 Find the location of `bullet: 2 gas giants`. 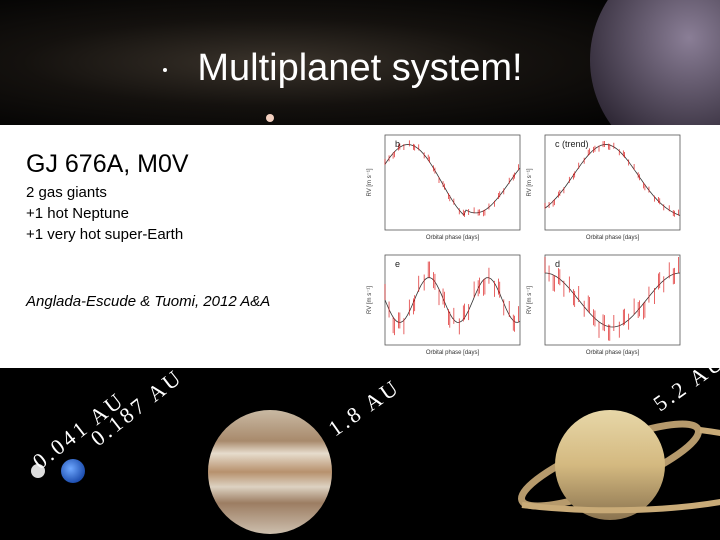

bullet: 2 gas giants is located at coordinates (66, 192).